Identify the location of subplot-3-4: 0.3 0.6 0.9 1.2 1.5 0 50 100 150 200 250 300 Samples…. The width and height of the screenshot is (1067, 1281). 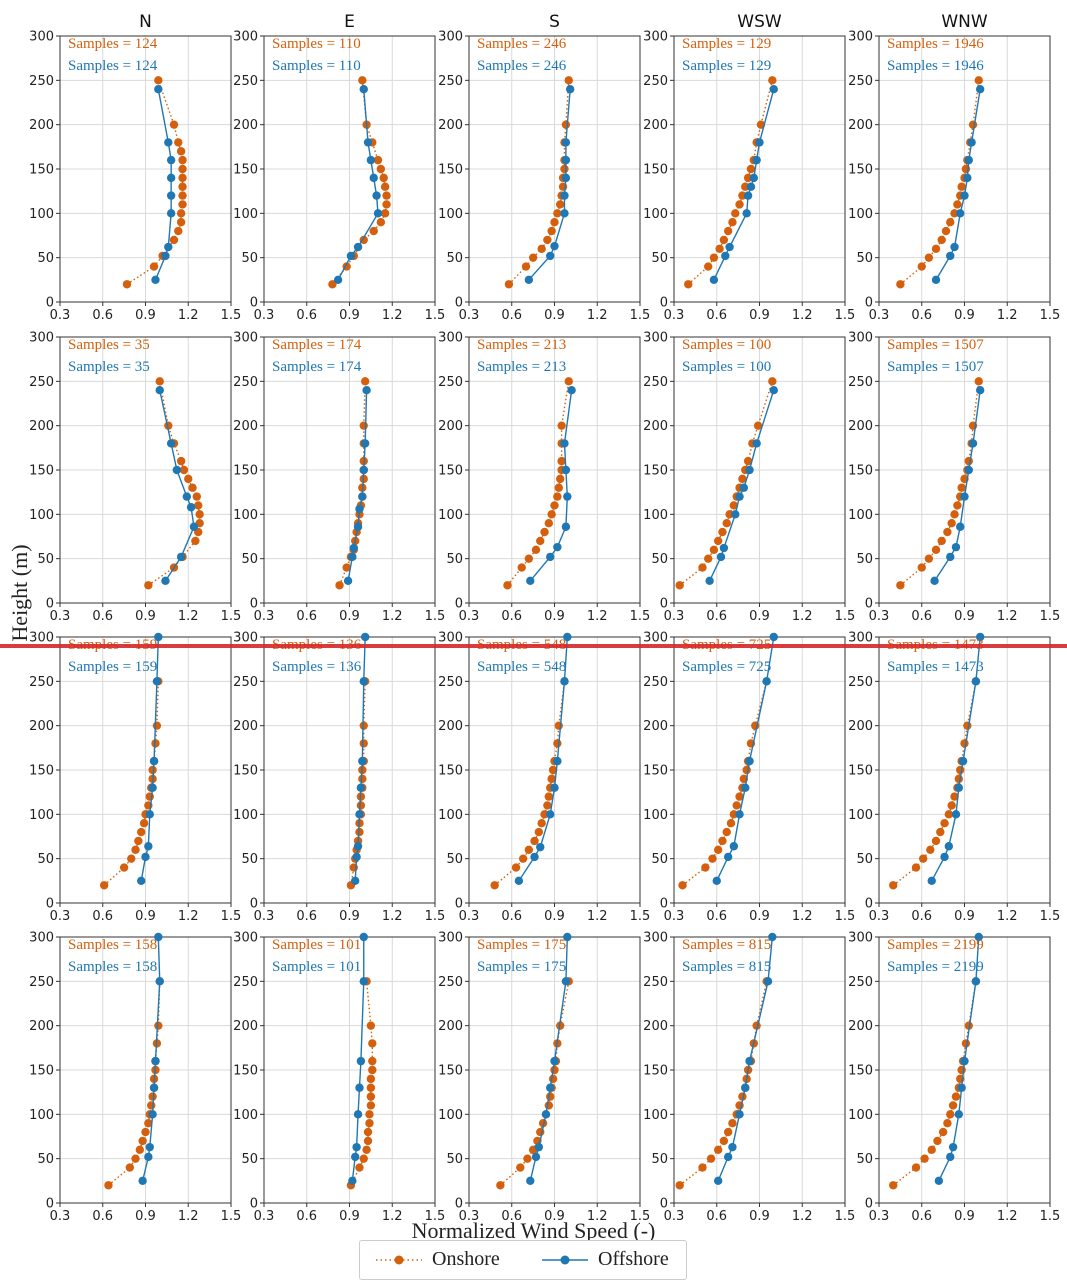
(954, 1078).